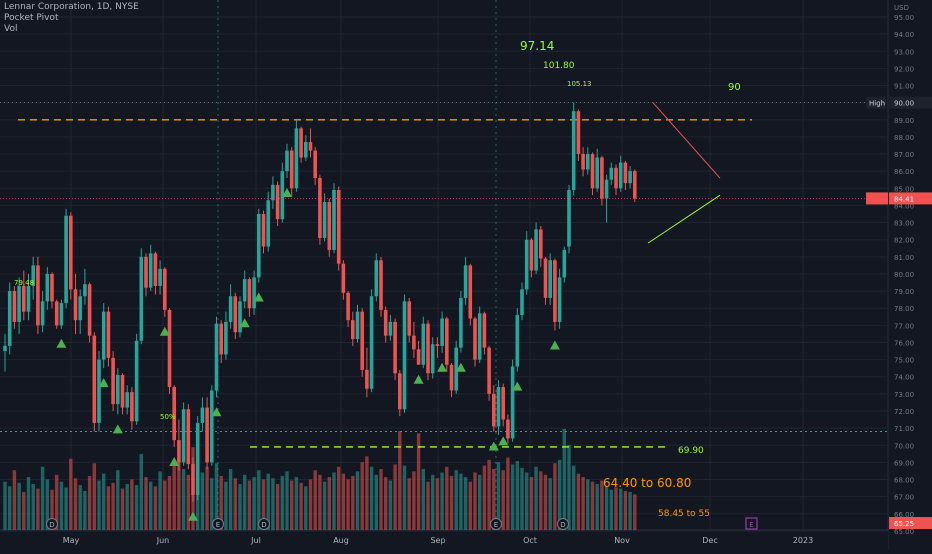 The image size is (932, 554). I want to click on y-tick-label: 74.00, so click(904, 378).